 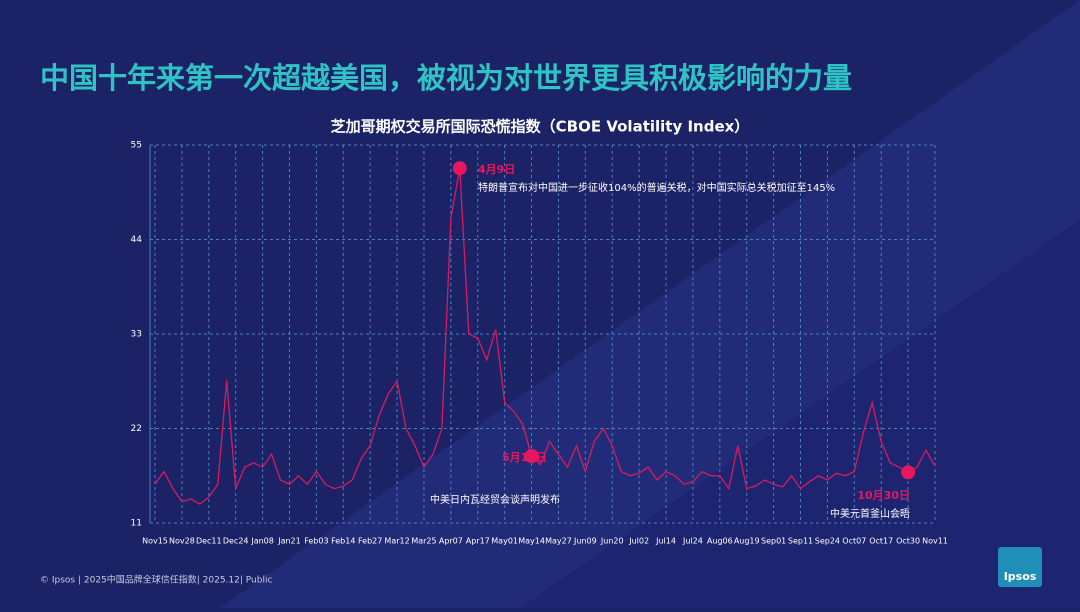 What do you see at coordinates (1020, 576) in the screenshot?
I see `logo-text: Ipsos` at bounding box center [1020, 576].